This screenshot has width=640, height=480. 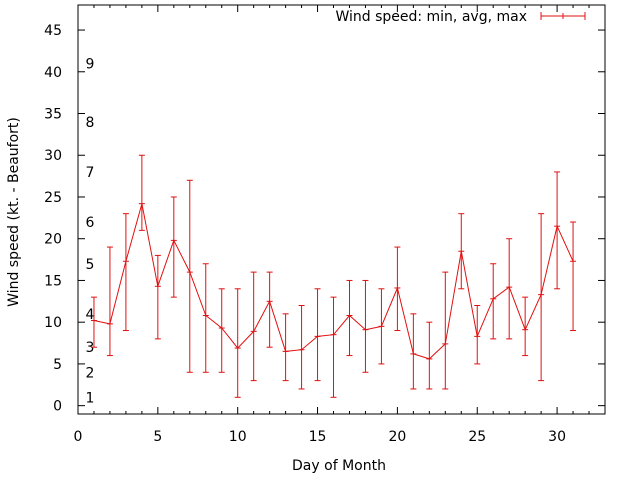 I want to click on y-tick-label: 30, so click(x=53, y=156).